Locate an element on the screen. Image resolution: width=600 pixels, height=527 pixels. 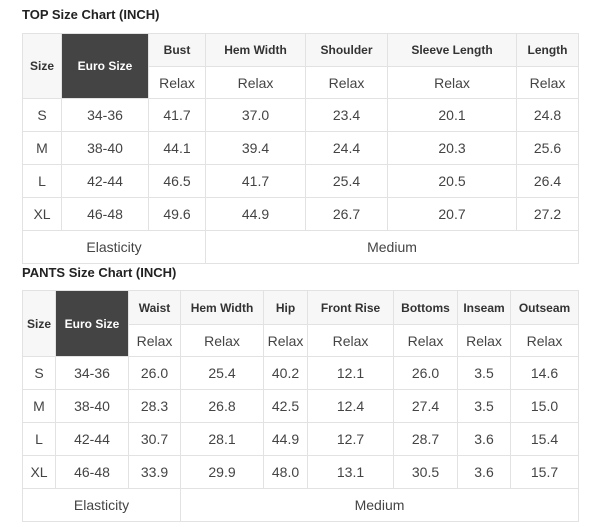
measurement-cell: 15.4 is located at coordinates (544, 439).